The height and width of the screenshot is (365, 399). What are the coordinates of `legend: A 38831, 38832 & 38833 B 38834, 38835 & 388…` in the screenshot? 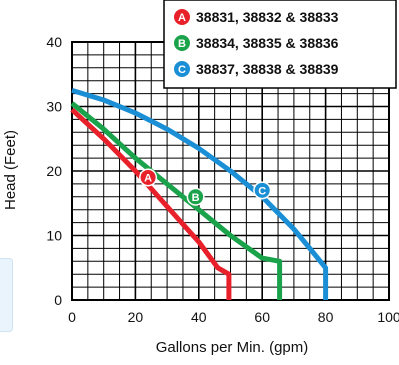 It's located at (280, 44).